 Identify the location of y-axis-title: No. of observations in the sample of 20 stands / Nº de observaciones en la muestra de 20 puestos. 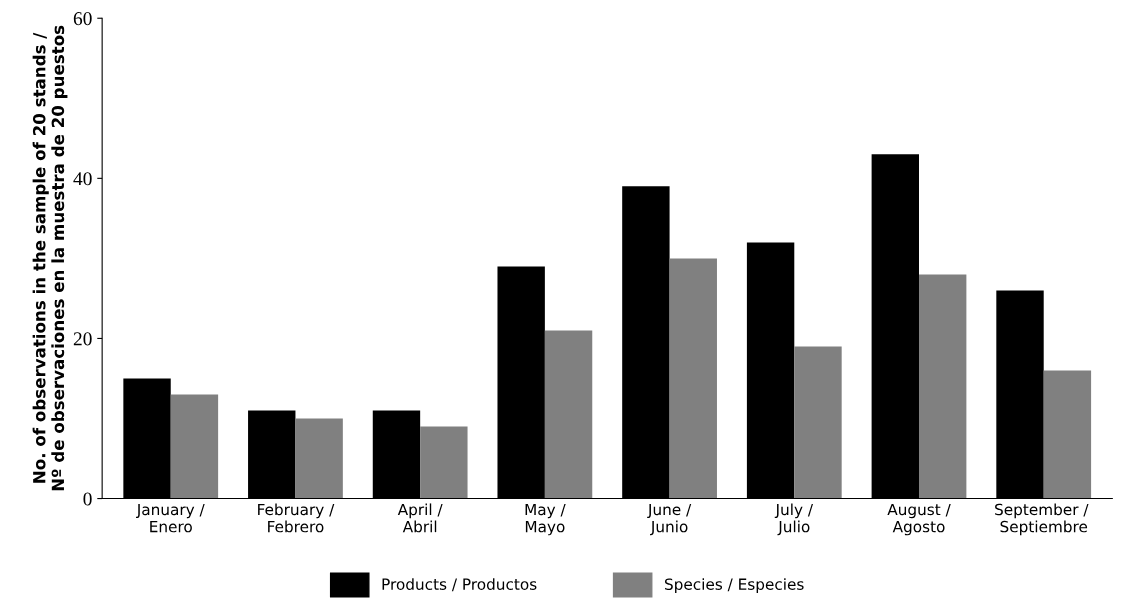
(50, 258).